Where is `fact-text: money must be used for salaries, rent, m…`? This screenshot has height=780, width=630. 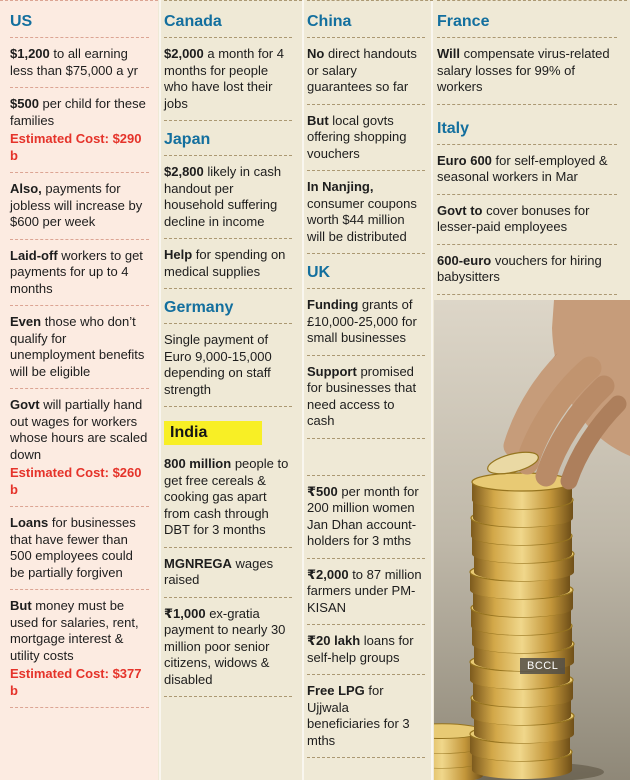 fact-text: money must be used for salaries, rent, m… is located at coordinates (74, 630).